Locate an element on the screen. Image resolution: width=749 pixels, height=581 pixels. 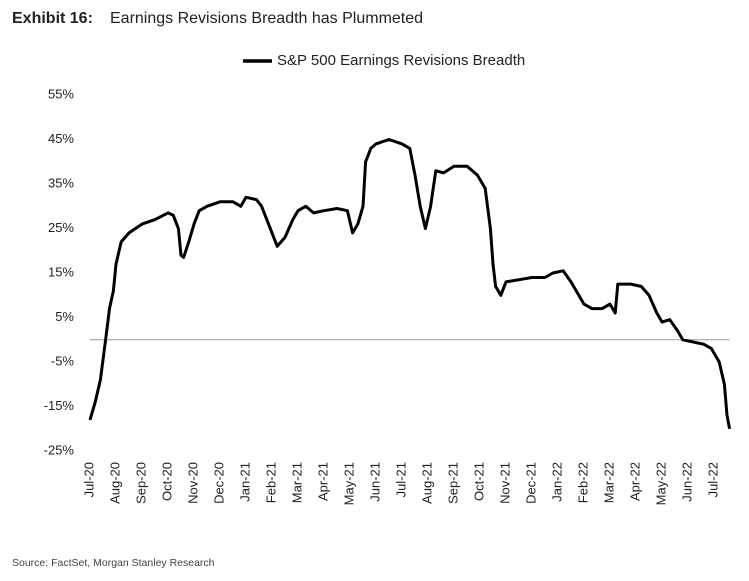
x-tick-label: Feb-22 is located at coordinates (582, 482).